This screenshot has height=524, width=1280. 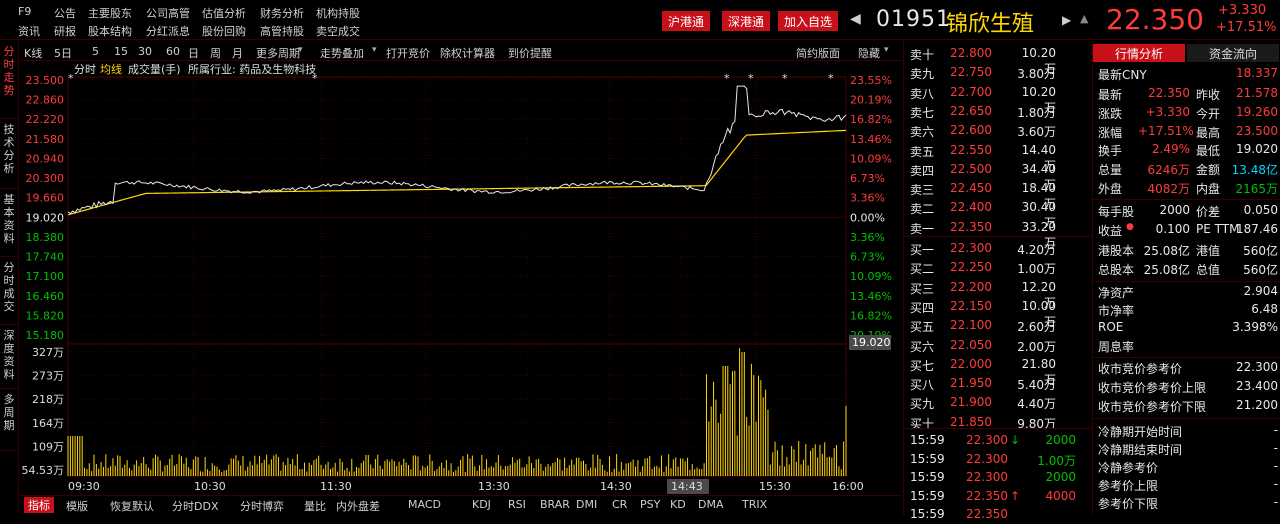 I want to click on tab-fund-flow: 资金流向, so click(x=1233, y=53).